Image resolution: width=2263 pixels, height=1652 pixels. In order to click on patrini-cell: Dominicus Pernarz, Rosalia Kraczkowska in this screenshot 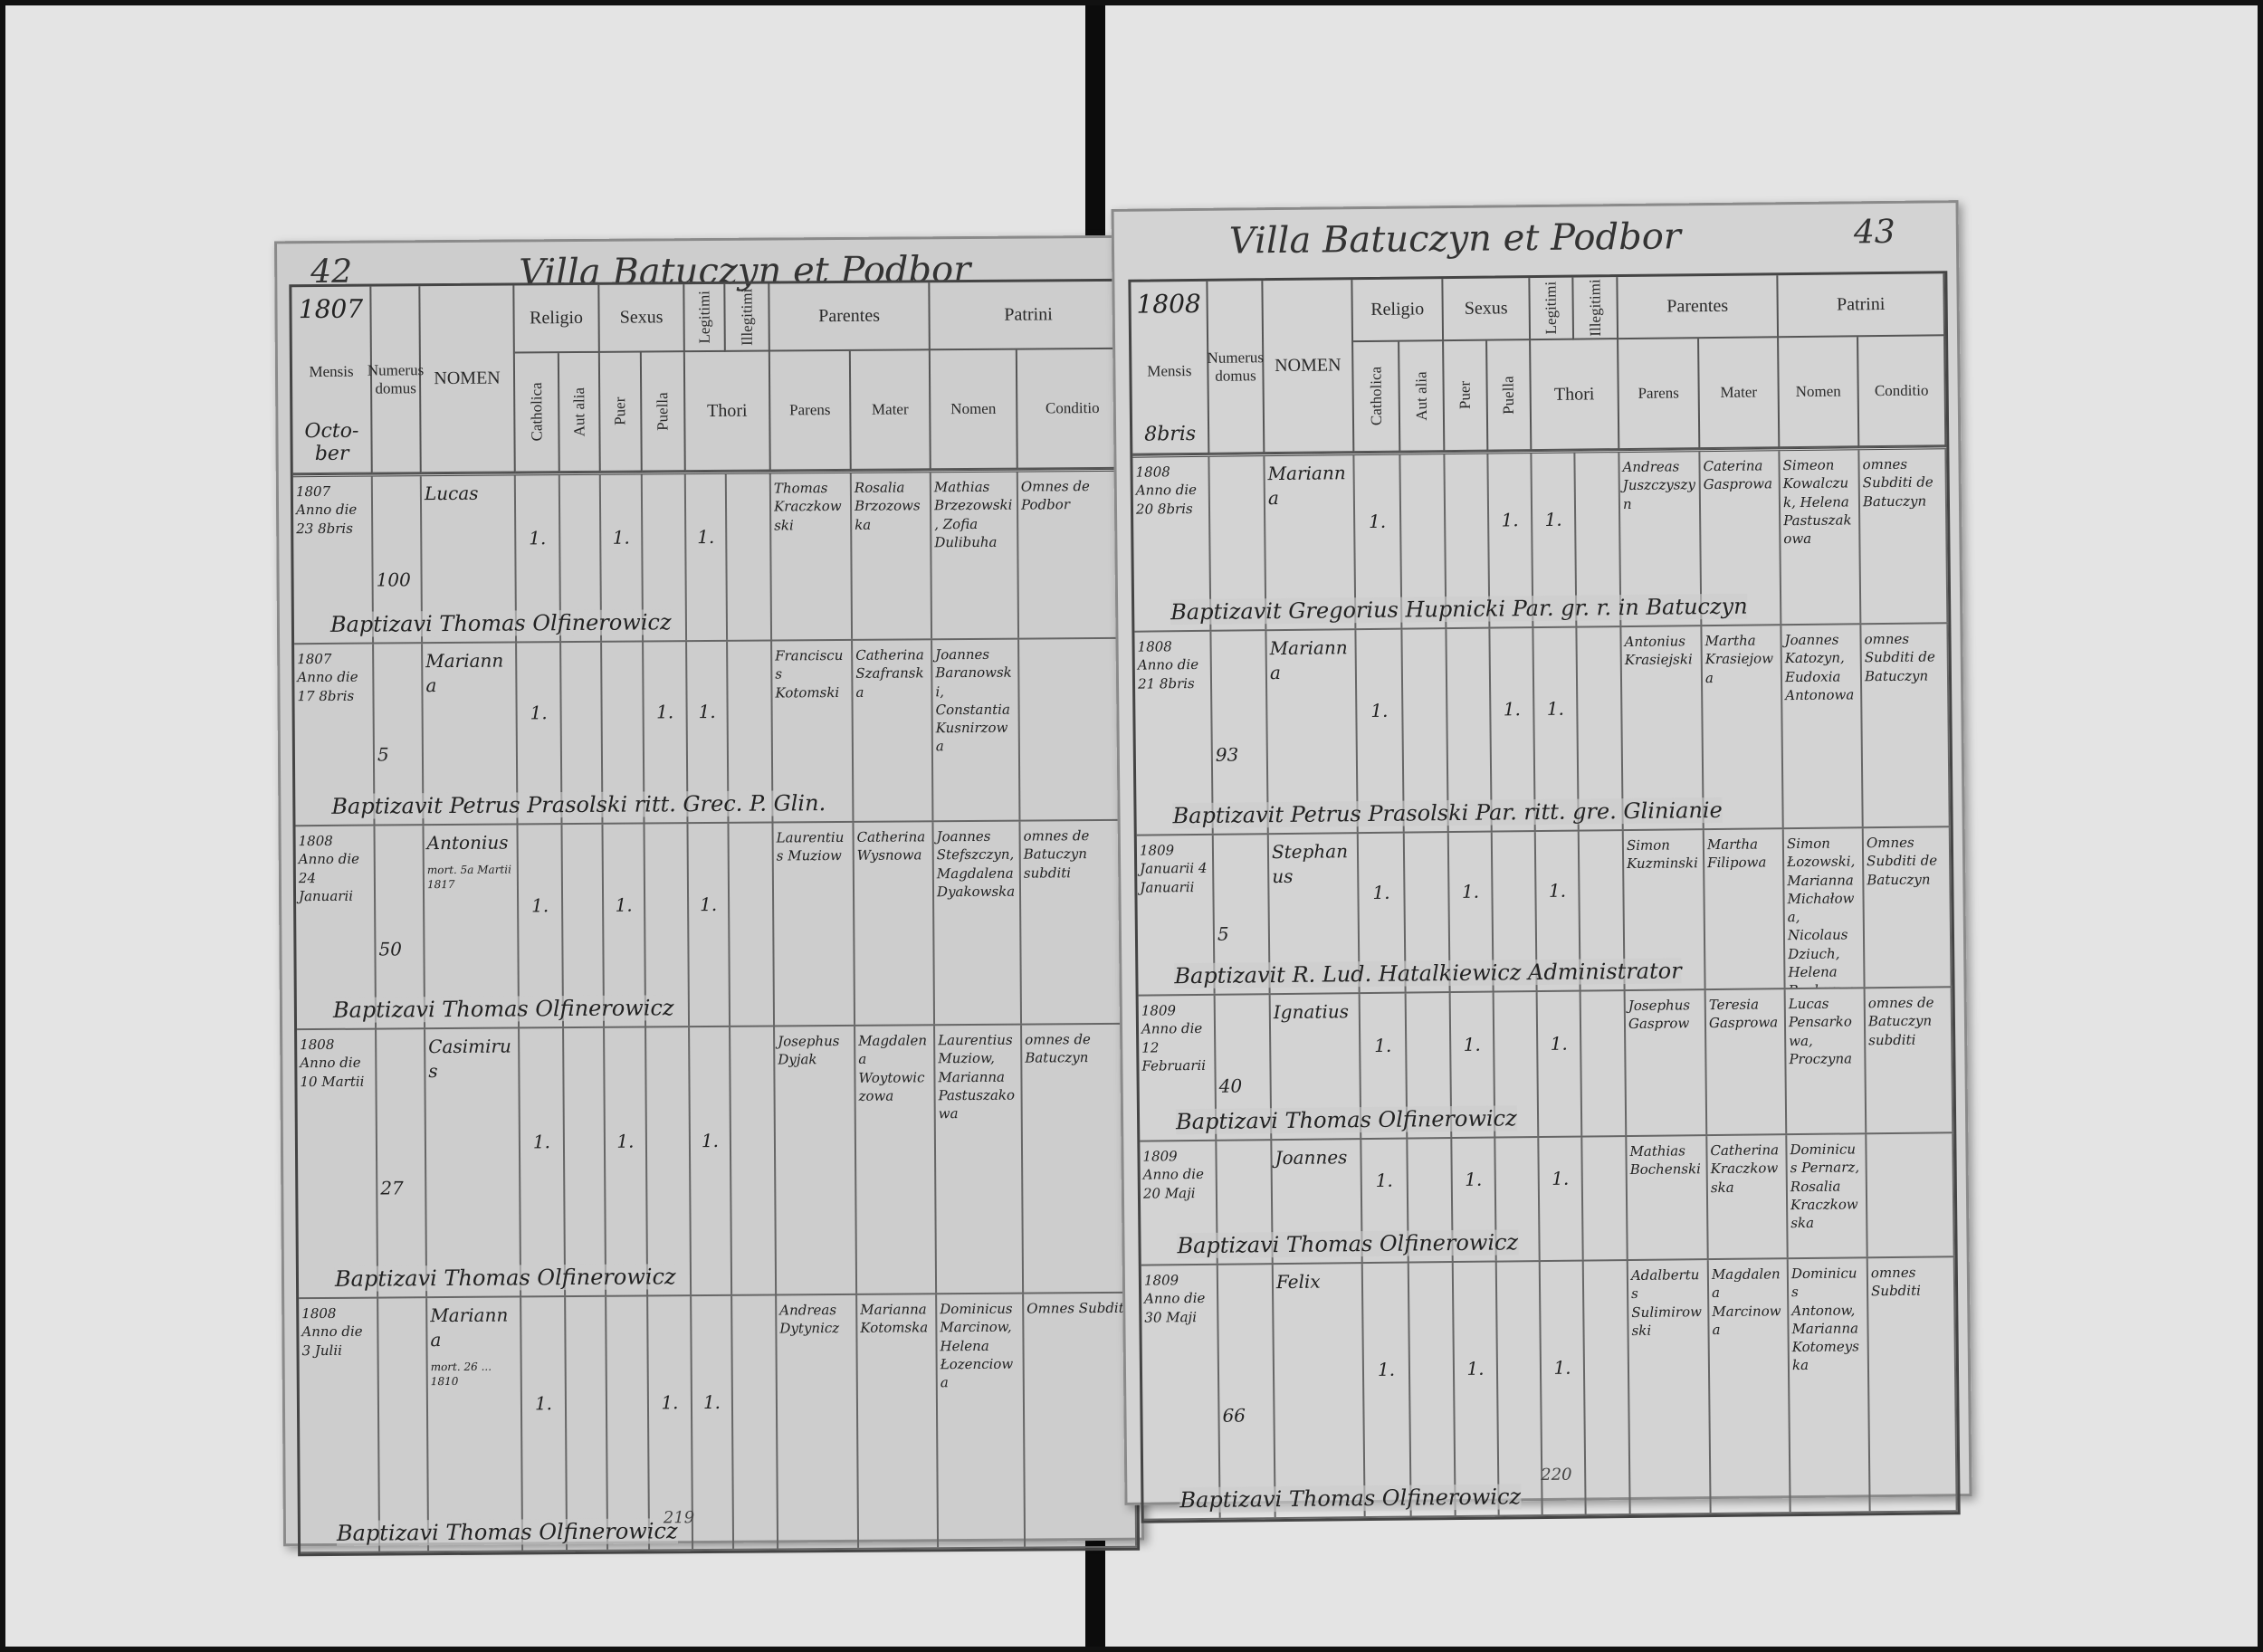, I will do `click(1827, 1196)`.